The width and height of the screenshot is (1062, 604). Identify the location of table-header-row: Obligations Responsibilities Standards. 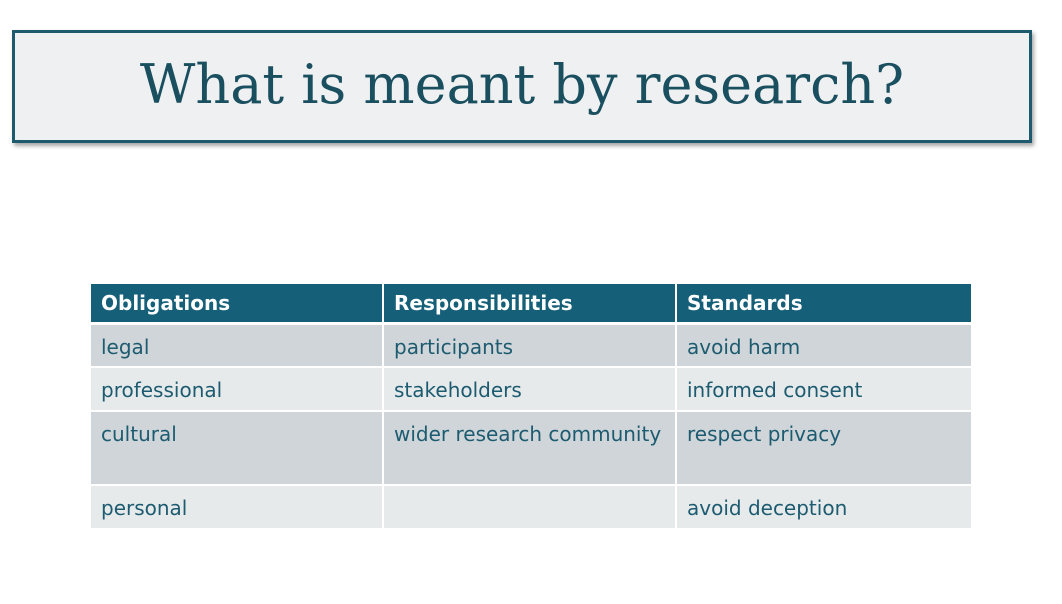
(531, 304).